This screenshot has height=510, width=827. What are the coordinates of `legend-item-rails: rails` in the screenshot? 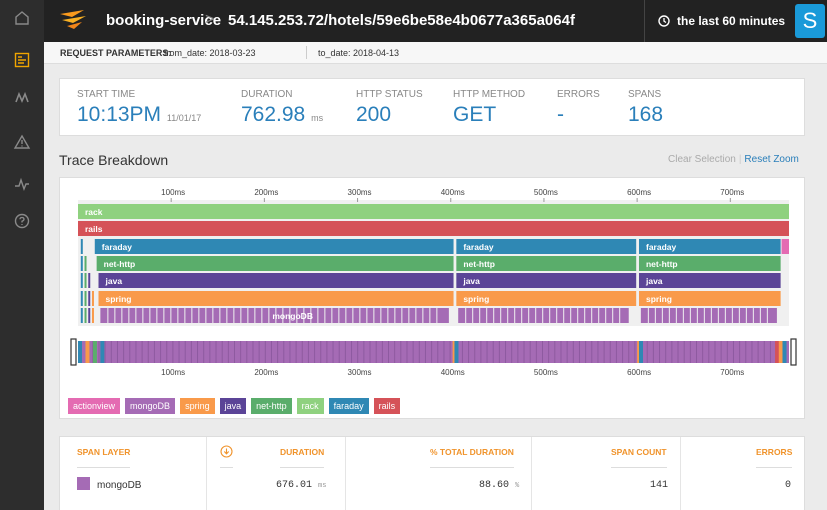 It's located at (387, 406).